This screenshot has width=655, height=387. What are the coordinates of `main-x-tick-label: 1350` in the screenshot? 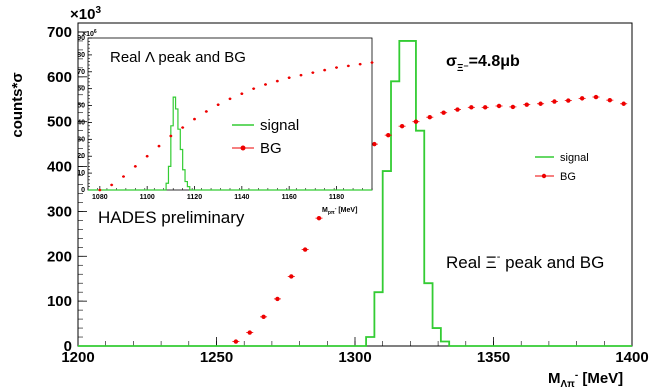 It's located at (493, 357).